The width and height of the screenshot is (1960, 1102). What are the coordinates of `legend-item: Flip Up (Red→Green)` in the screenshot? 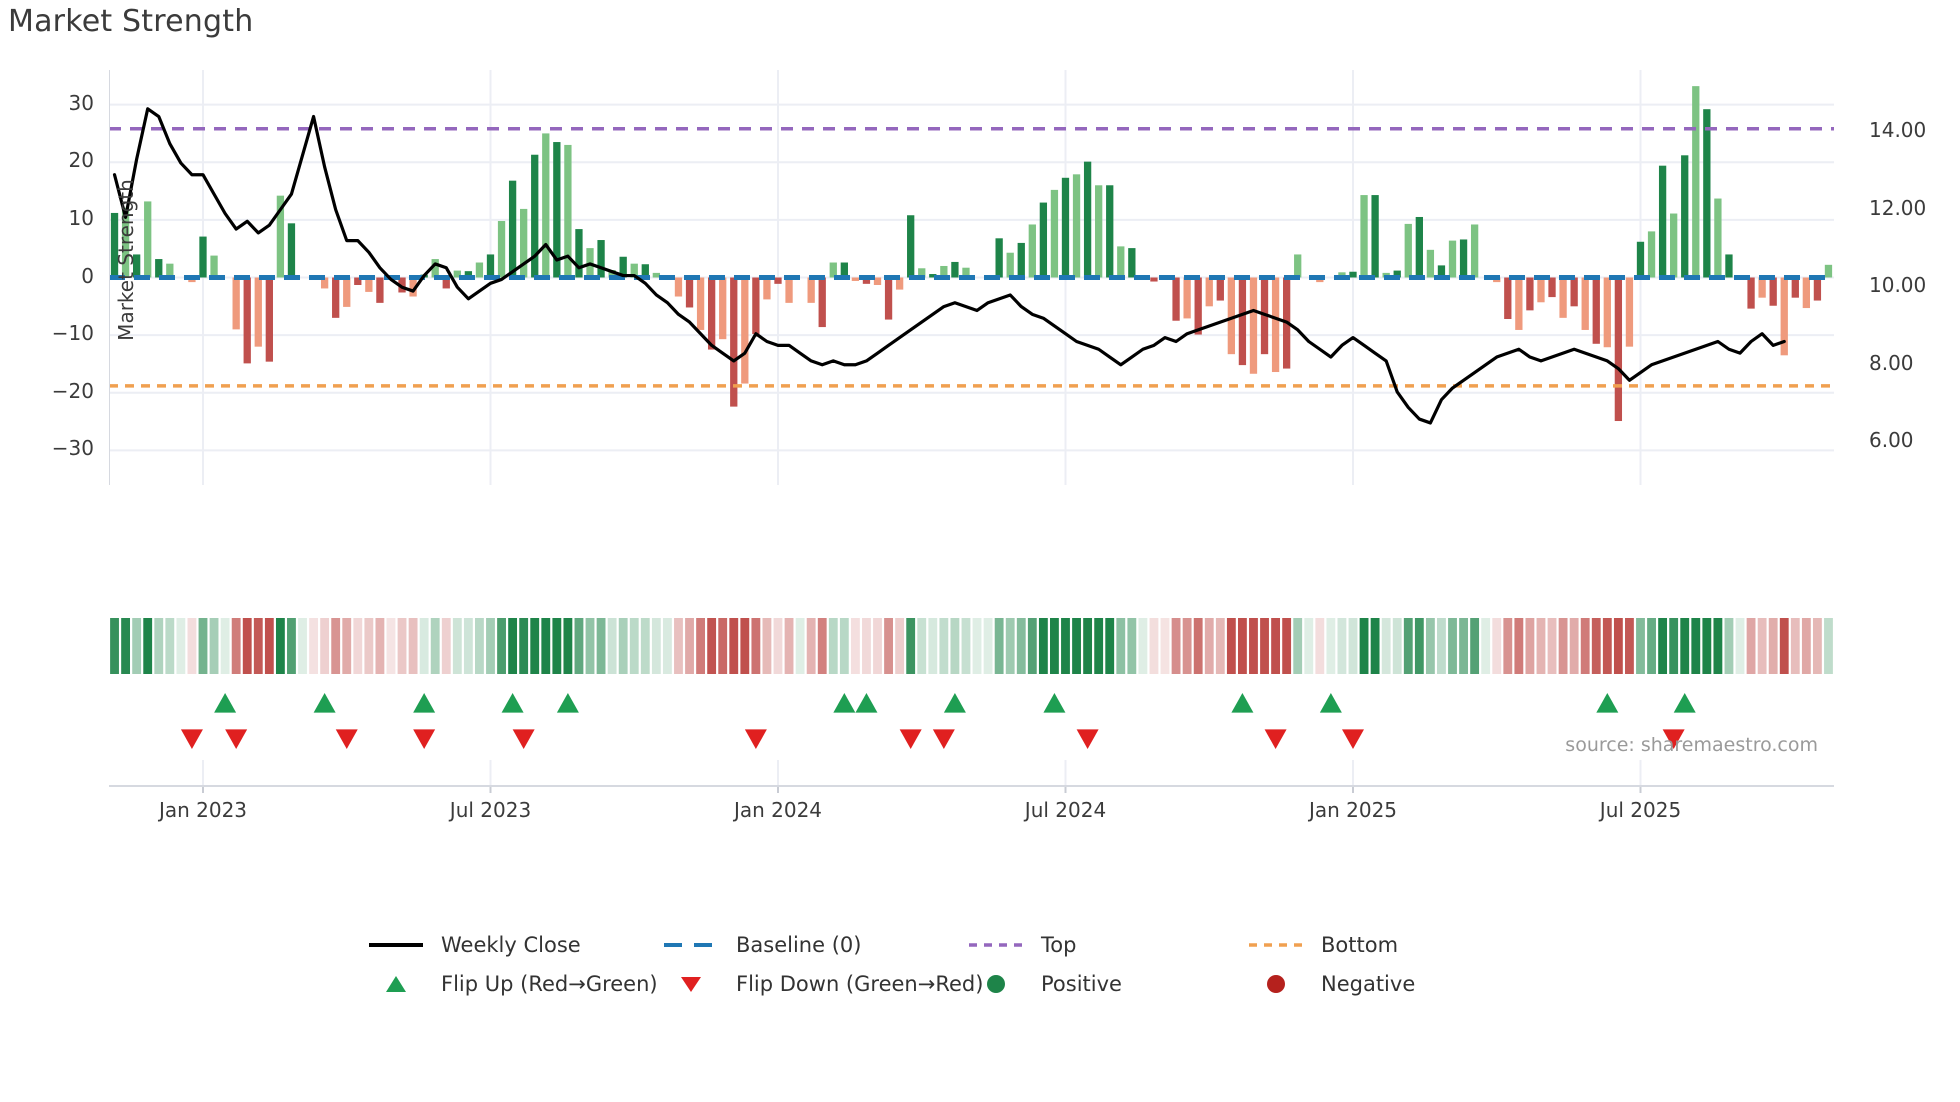 It's located at (511, 983).